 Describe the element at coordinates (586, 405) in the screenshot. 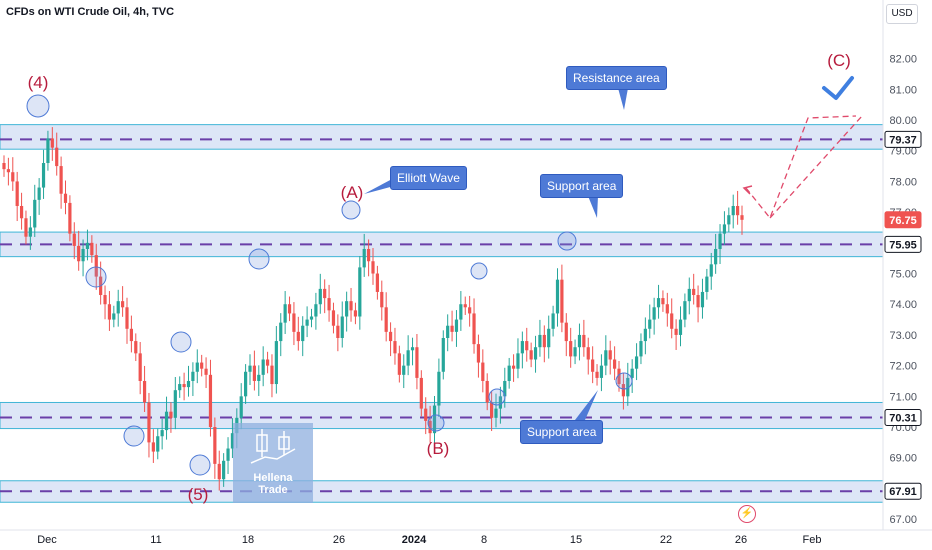

I see `support-low-pointer` at that location.